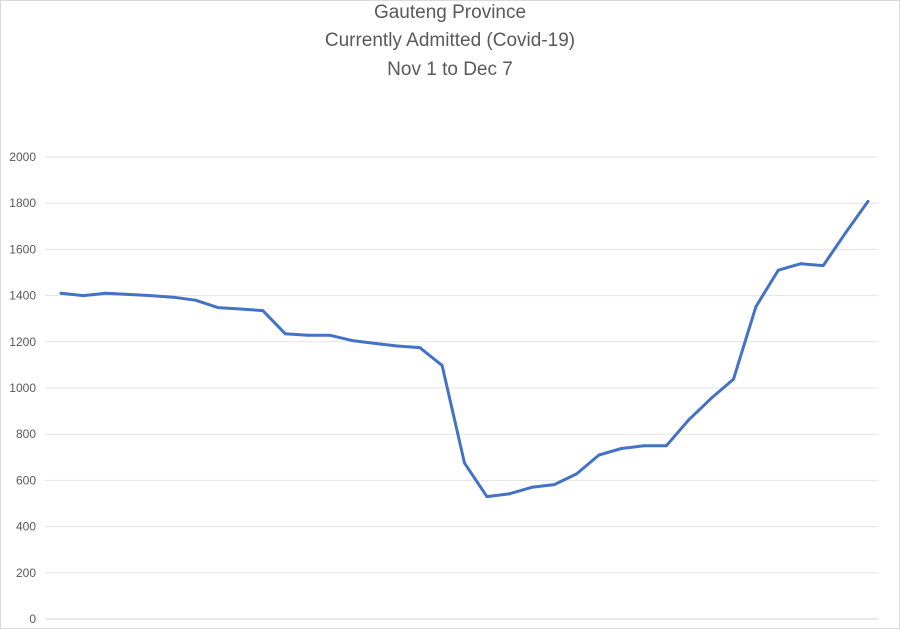 Image resolution: width=900 pixels, height=629 pixels. Describe the element at coordinates (26, 573) in the screenshot. I see `y-tick-label: 200` at that location.